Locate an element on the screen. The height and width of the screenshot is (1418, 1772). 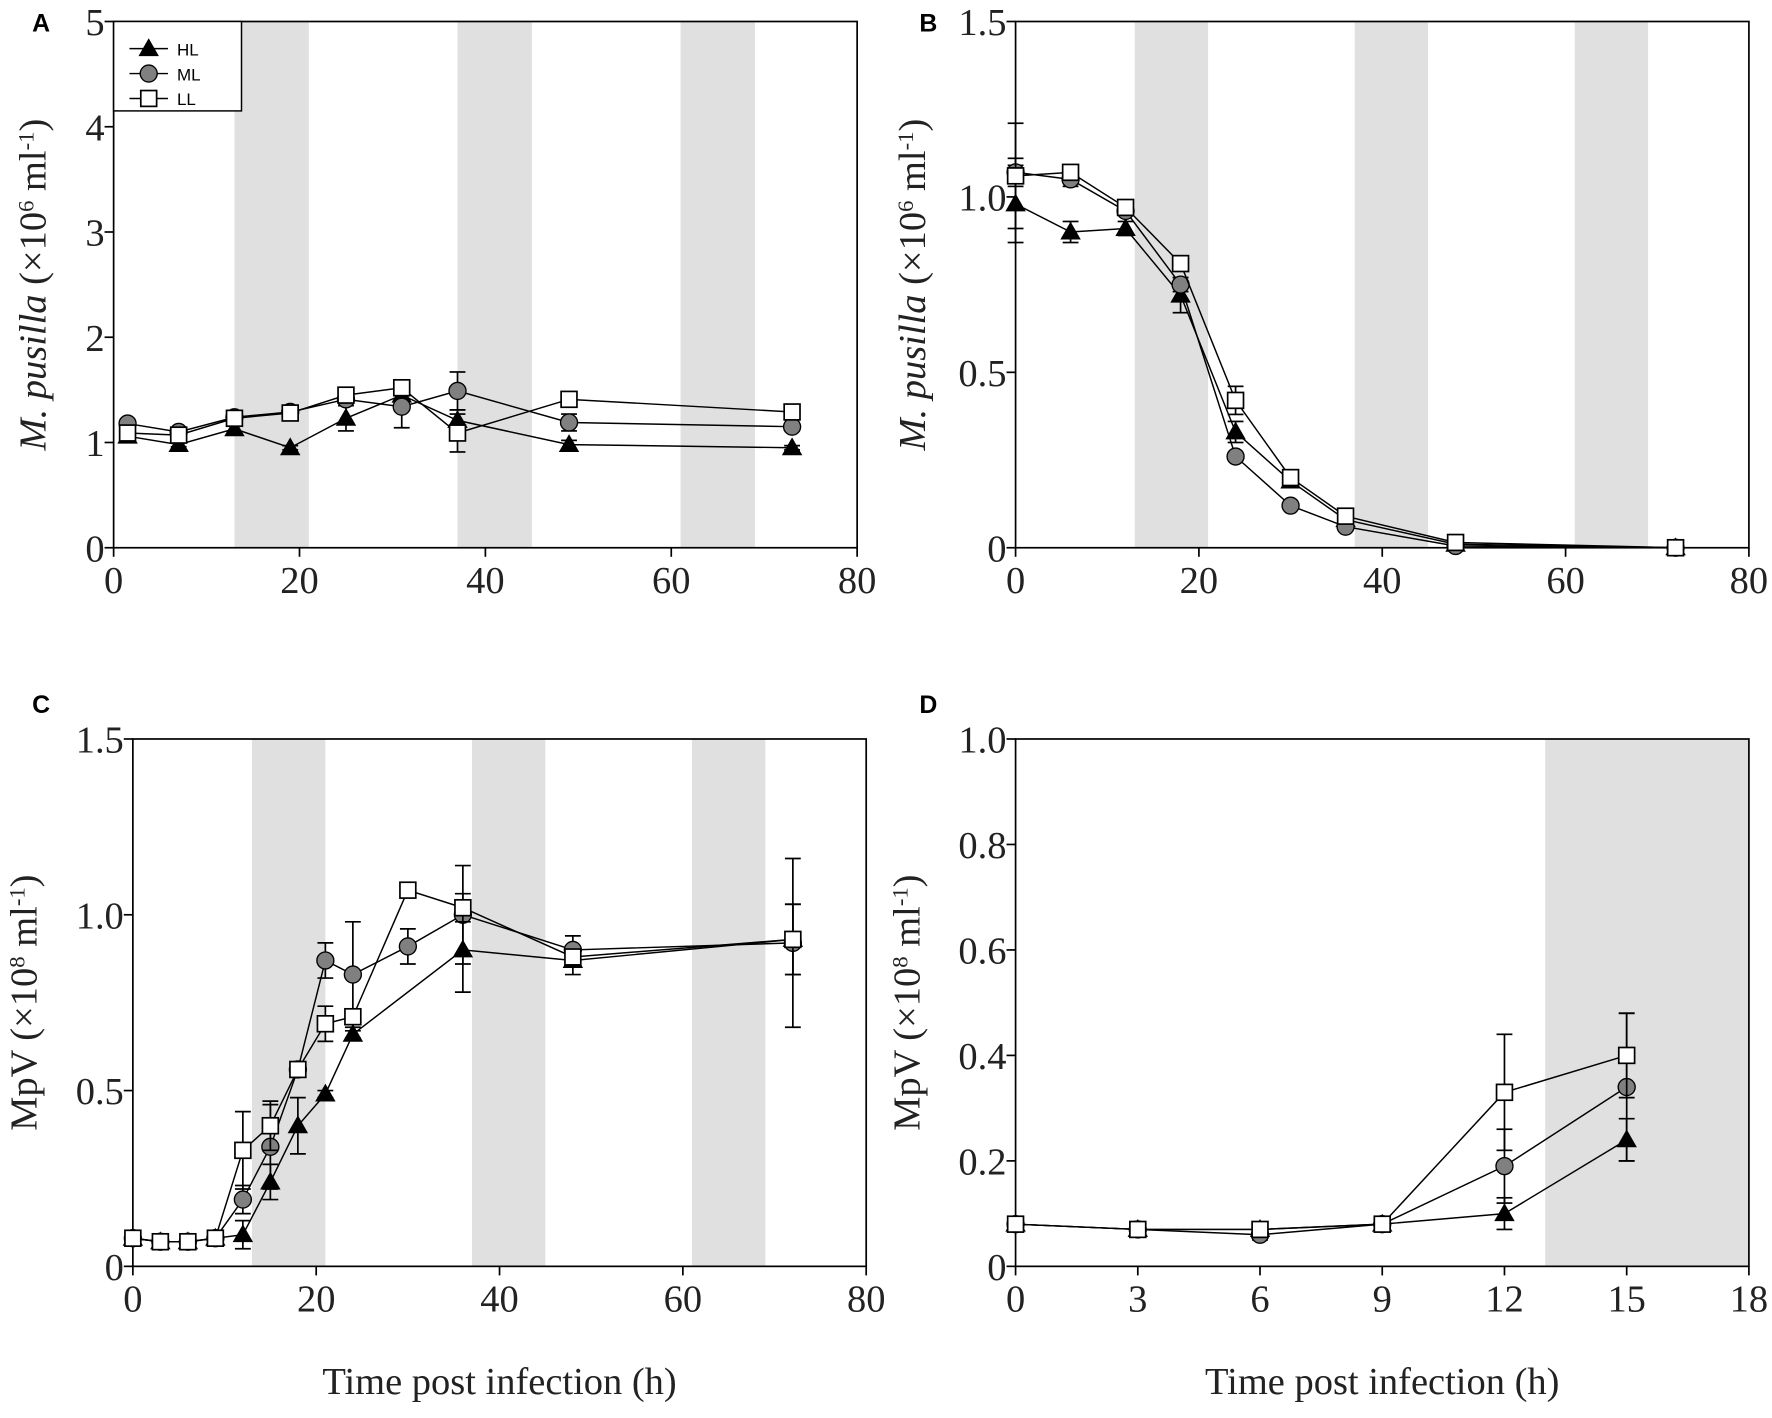
y-axis-label-part: 8 is located at coordinates (16, 961).